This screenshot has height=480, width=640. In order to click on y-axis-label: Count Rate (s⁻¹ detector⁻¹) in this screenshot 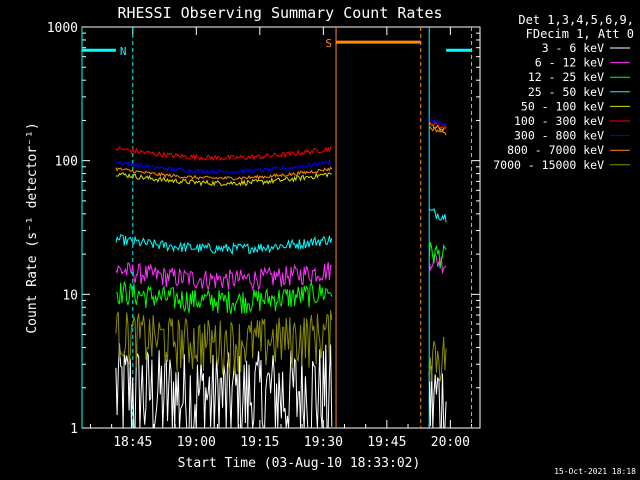, I will do `click(32, 227)`.